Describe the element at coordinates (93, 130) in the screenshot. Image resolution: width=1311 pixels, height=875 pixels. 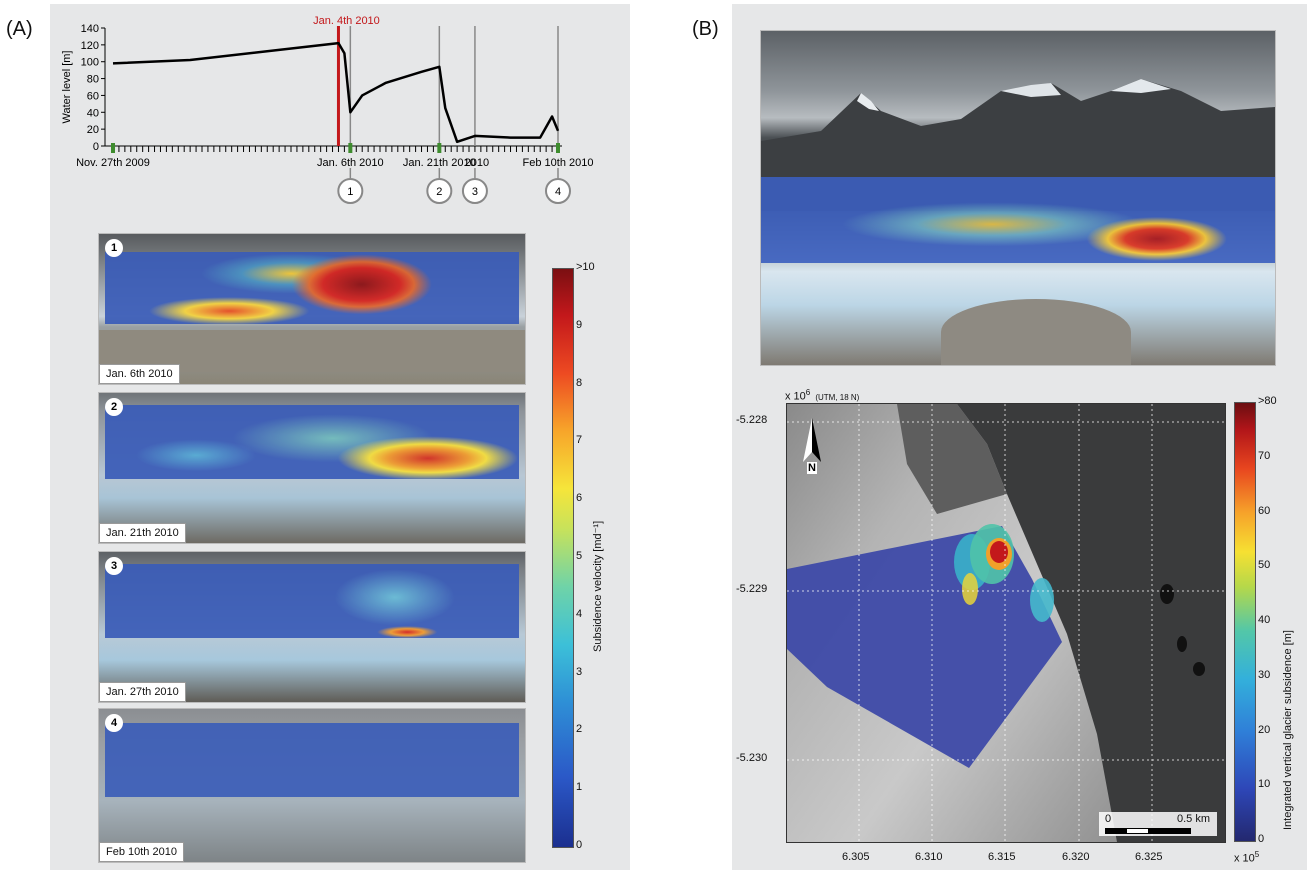
I see `y-tick-label: 20` at that location.